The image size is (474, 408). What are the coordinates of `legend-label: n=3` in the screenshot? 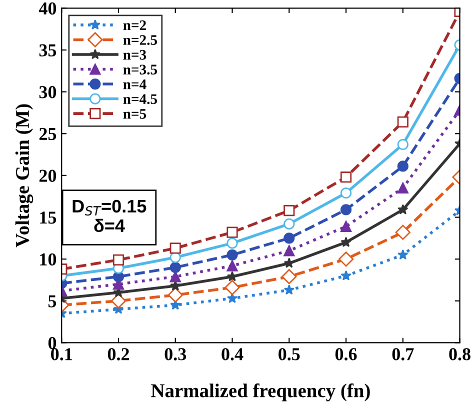 It's located at (134, 55).